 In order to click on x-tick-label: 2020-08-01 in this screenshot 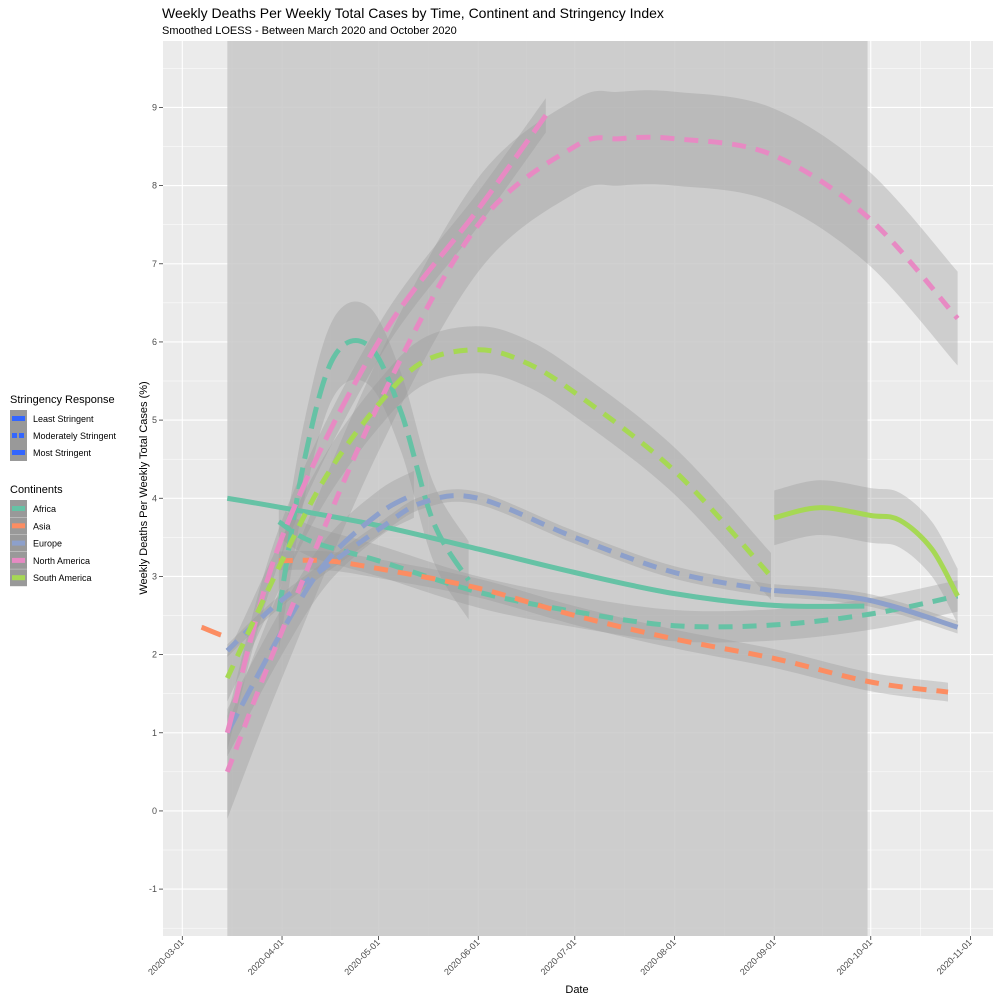, I will do `click(658, 957)`.